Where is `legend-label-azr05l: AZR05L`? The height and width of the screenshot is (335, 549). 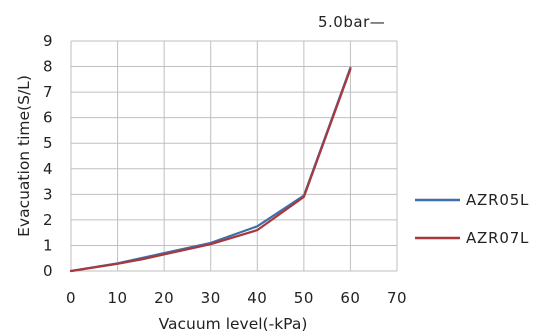
legend-label-azr05l: AZR05L is located at coordinates (497, 200).